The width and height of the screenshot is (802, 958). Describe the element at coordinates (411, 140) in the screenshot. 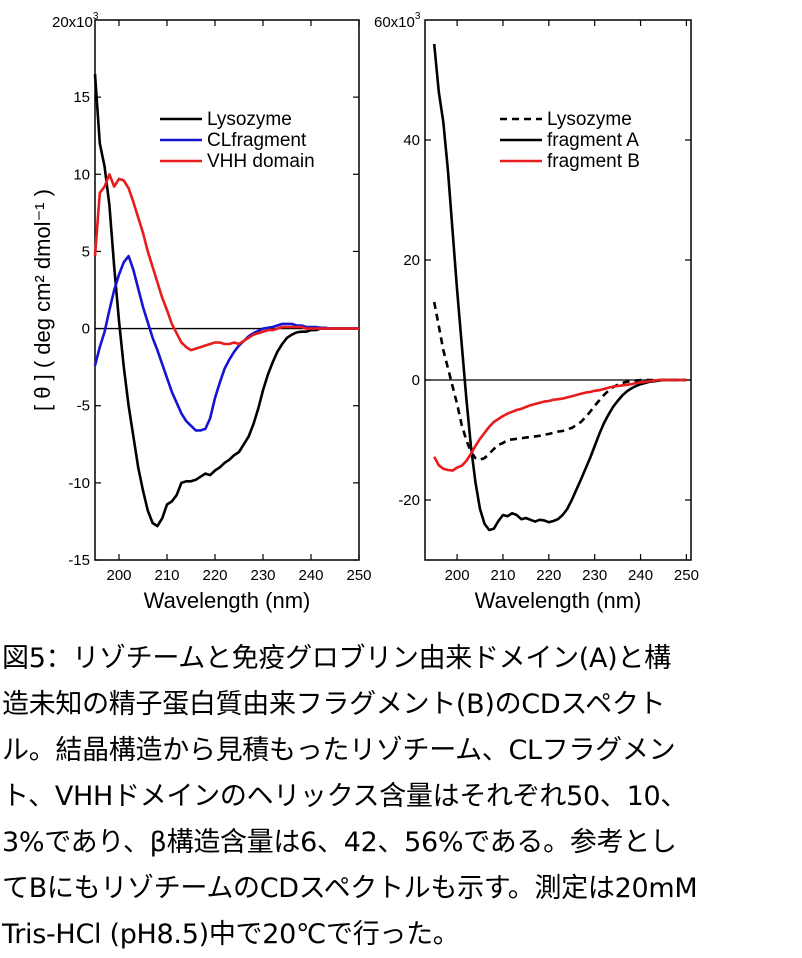

I see `y-tick-label: 40` at that location.